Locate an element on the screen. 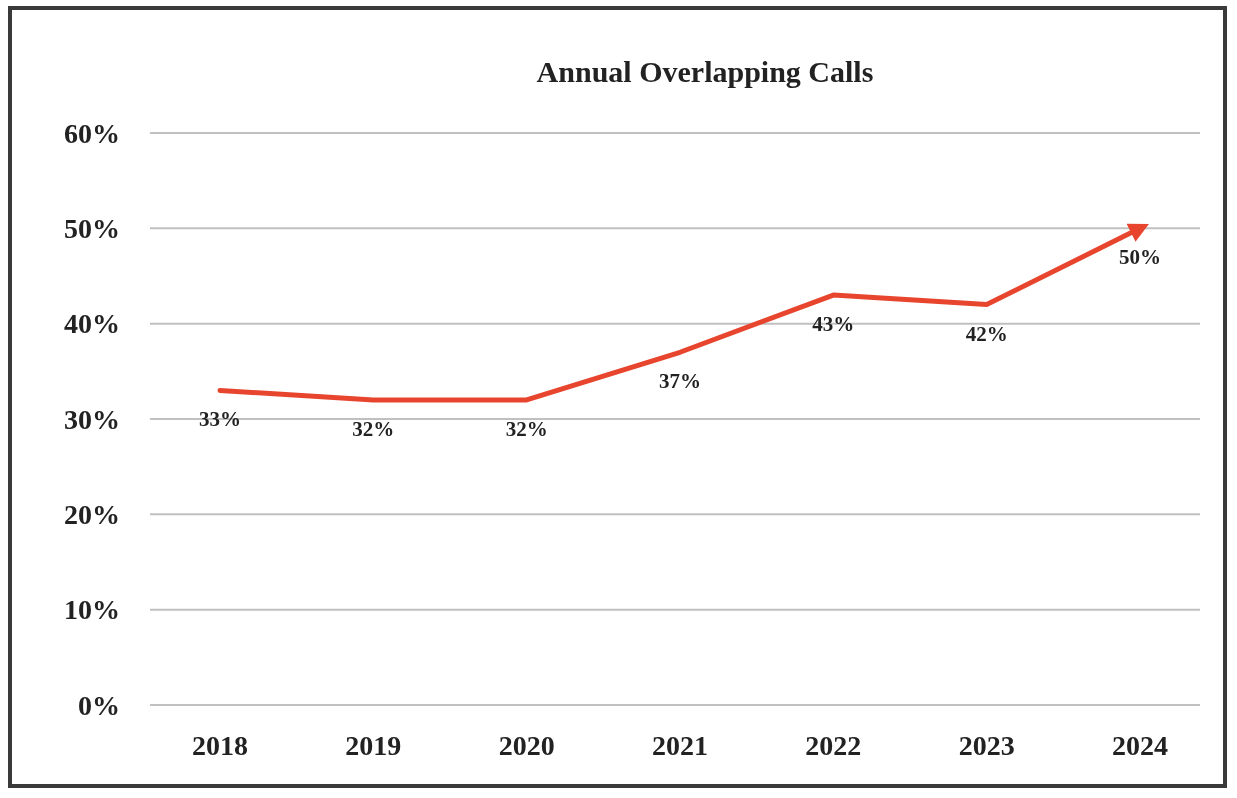 Image resolution: width=1237 pixels, height=798 pixels. y-tick-label: 10% is located at coordinates (92, 610).